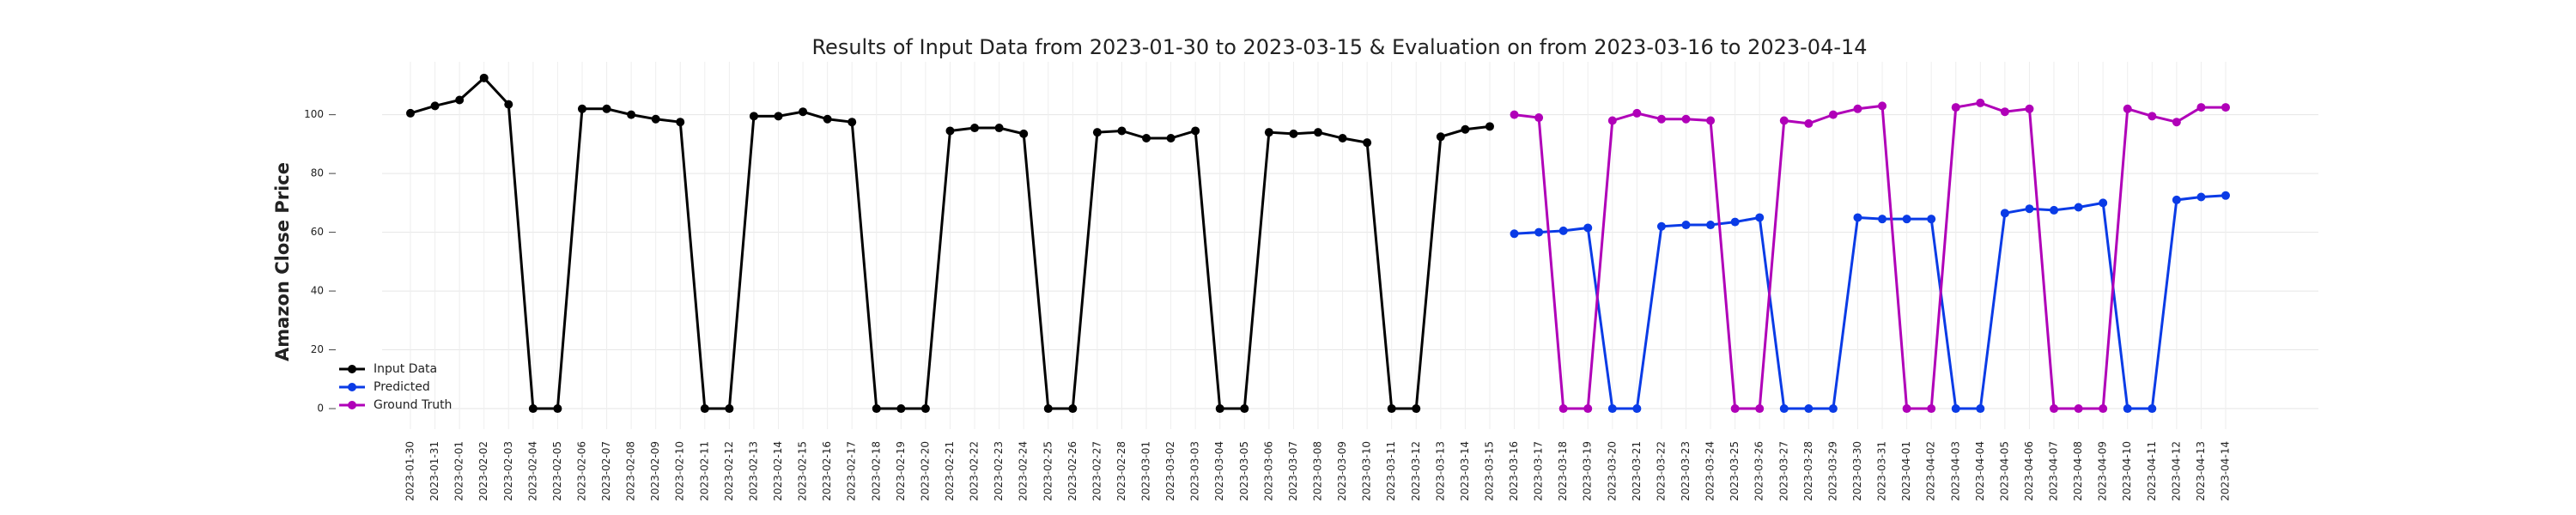  What do you see at coordinates (680, 471) in the screenshot?
I see `x-tick-label: 2023-02-10` at bounding box center [680, 471].